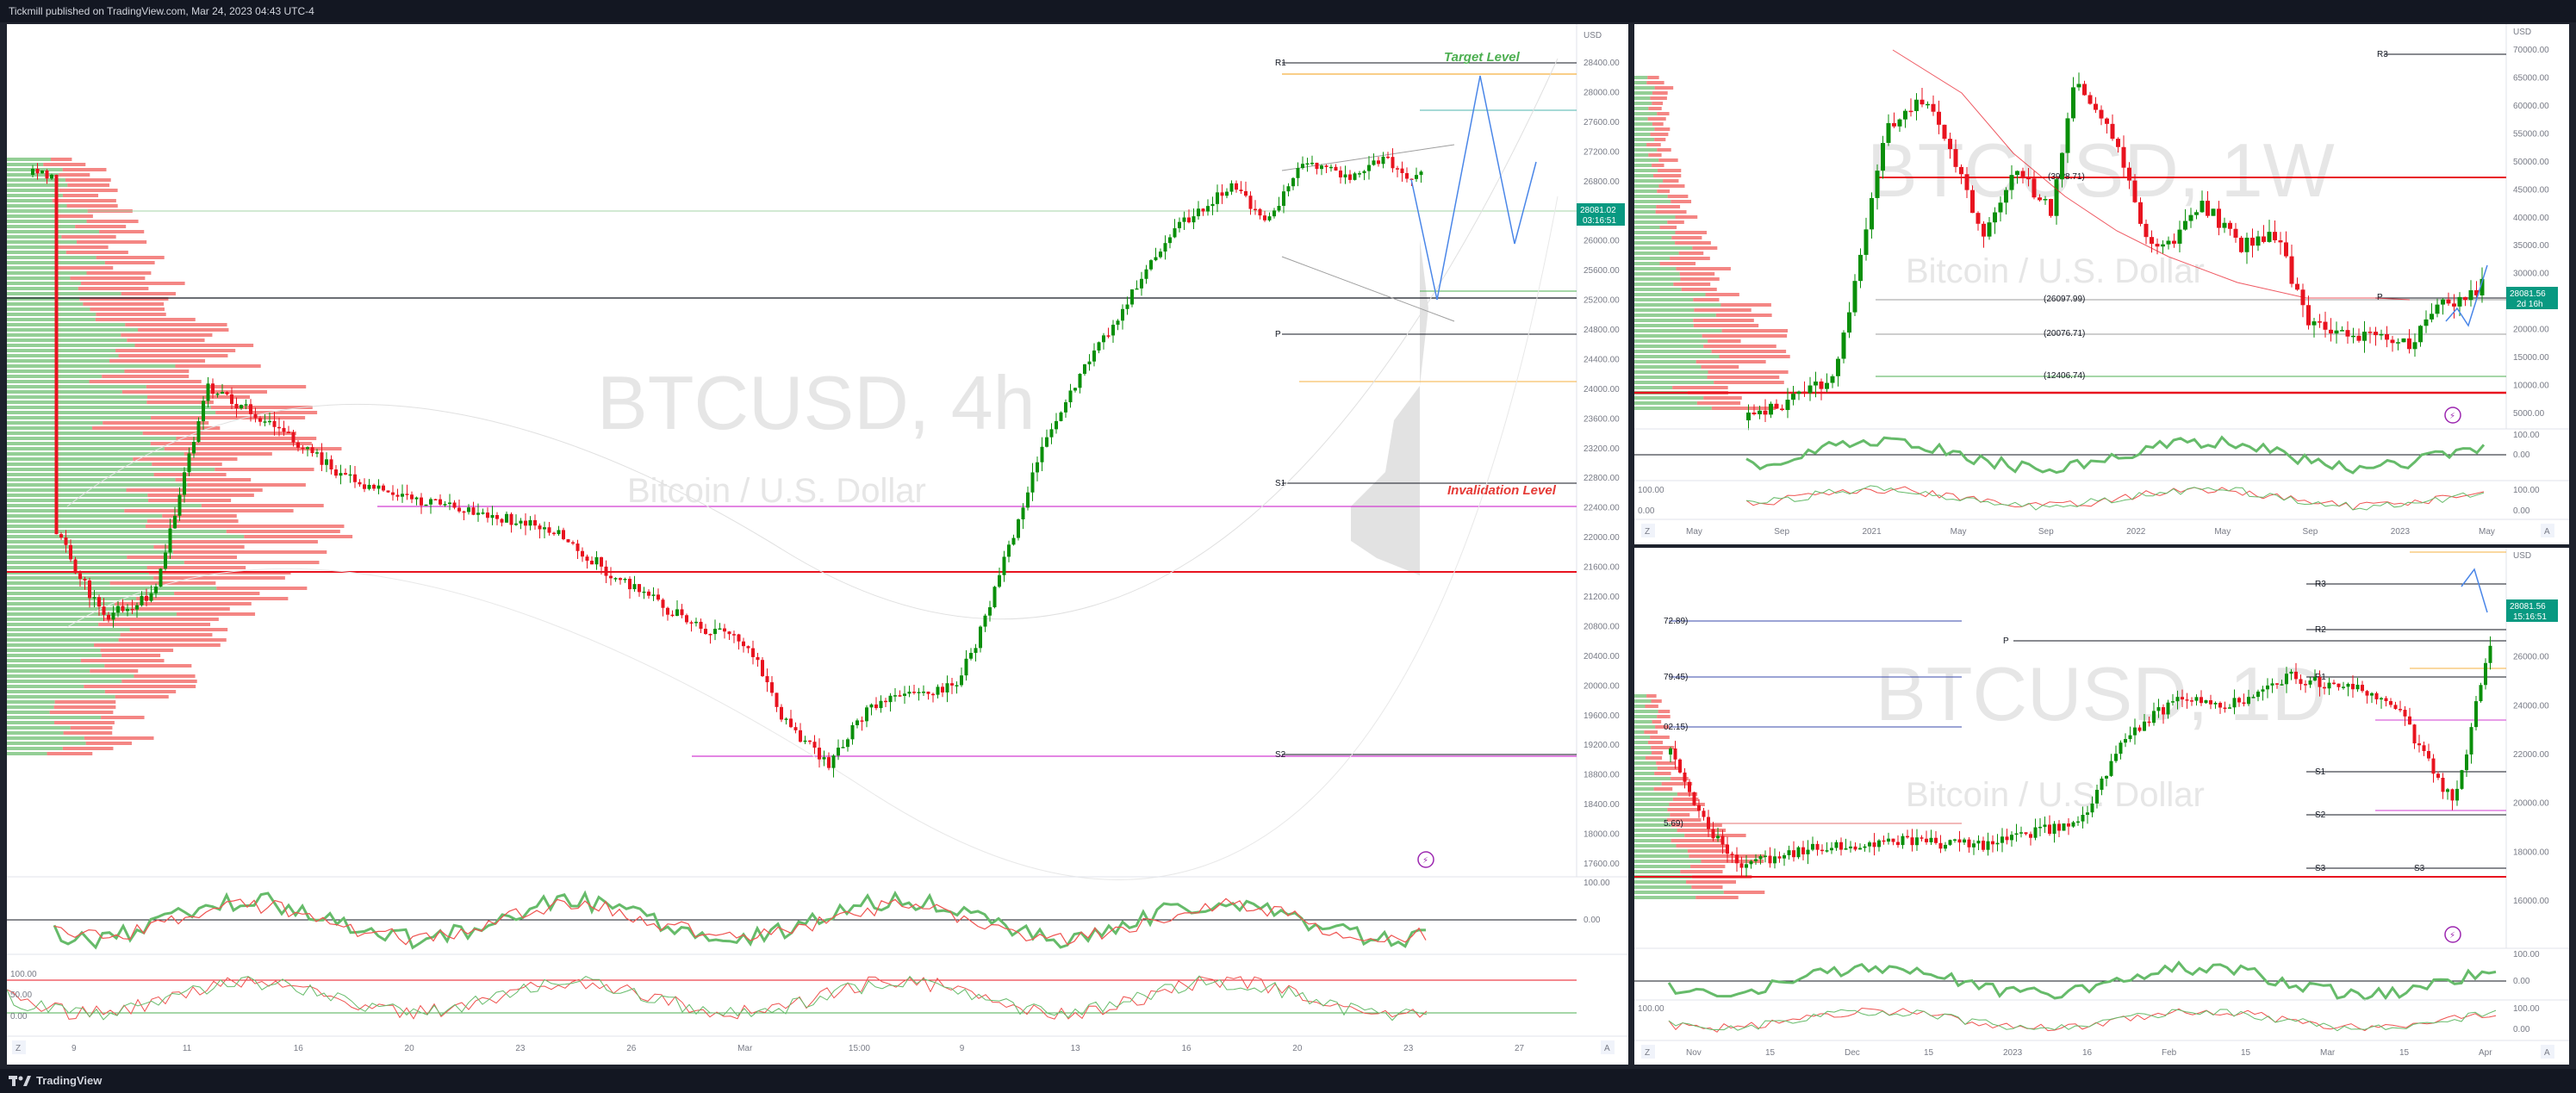 The width and height of the screenshot is (2576, 1093). What do you see at coordinates (19, 1047) in the screenshot?
I see `main-tz-button` at bounding box center [19, 1047].